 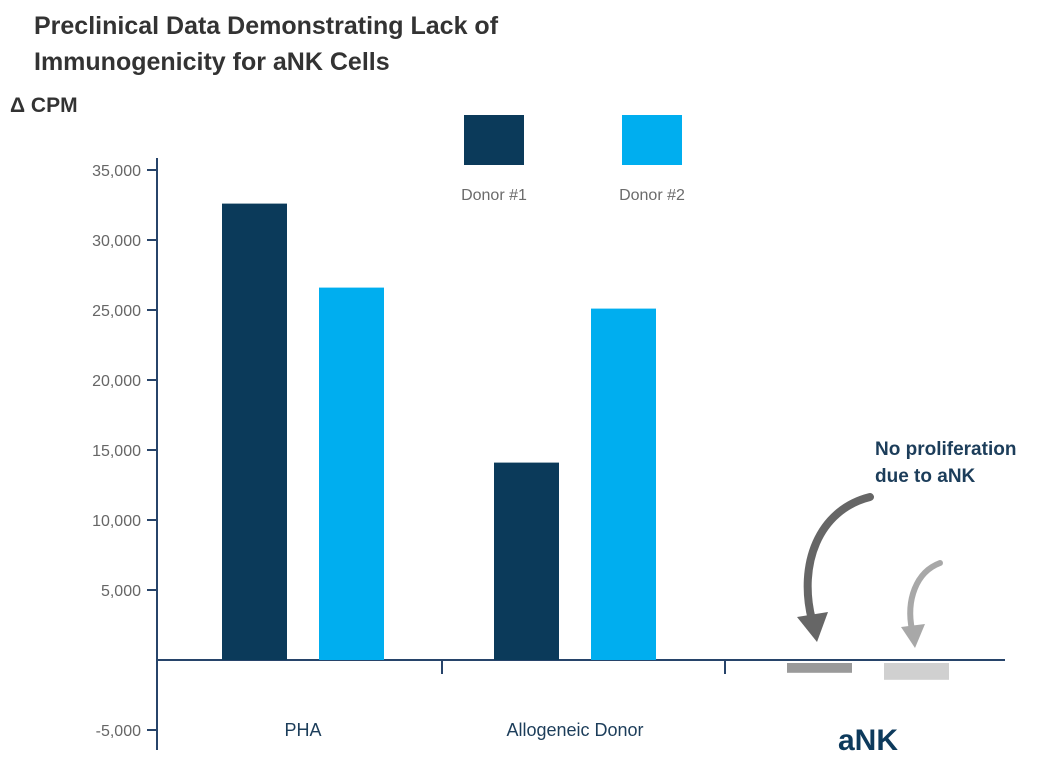 I want to click on annotation-text-line-2: due to aNK, so click(x=925, y=476).